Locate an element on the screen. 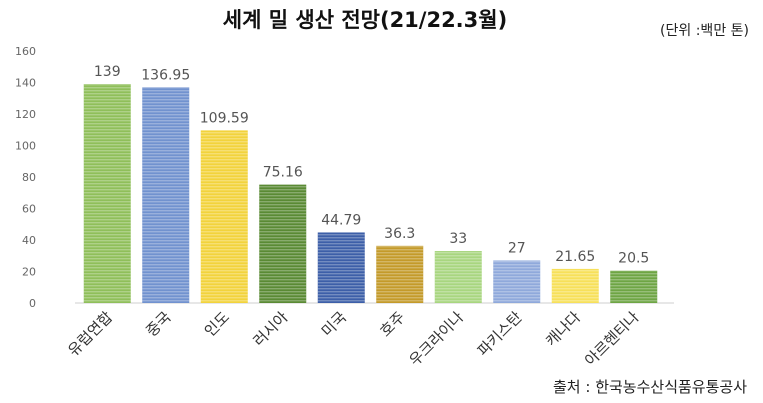 The width and height of the screenshot is (763, 403). data-label: 109.59 is located at coordinates (224, 118).